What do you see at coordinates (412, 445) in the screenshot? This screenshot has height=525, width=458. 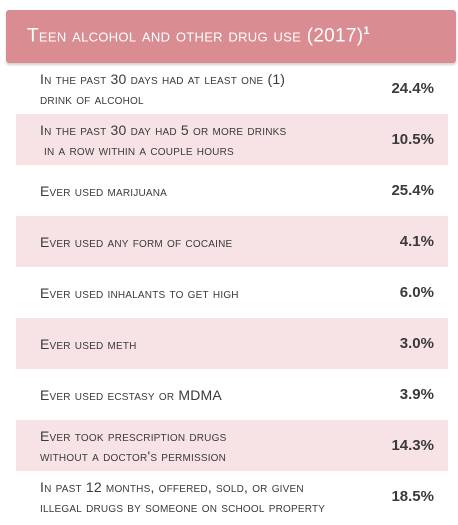 I see `row-value: 14.3%` at bounding box center [412, 445].